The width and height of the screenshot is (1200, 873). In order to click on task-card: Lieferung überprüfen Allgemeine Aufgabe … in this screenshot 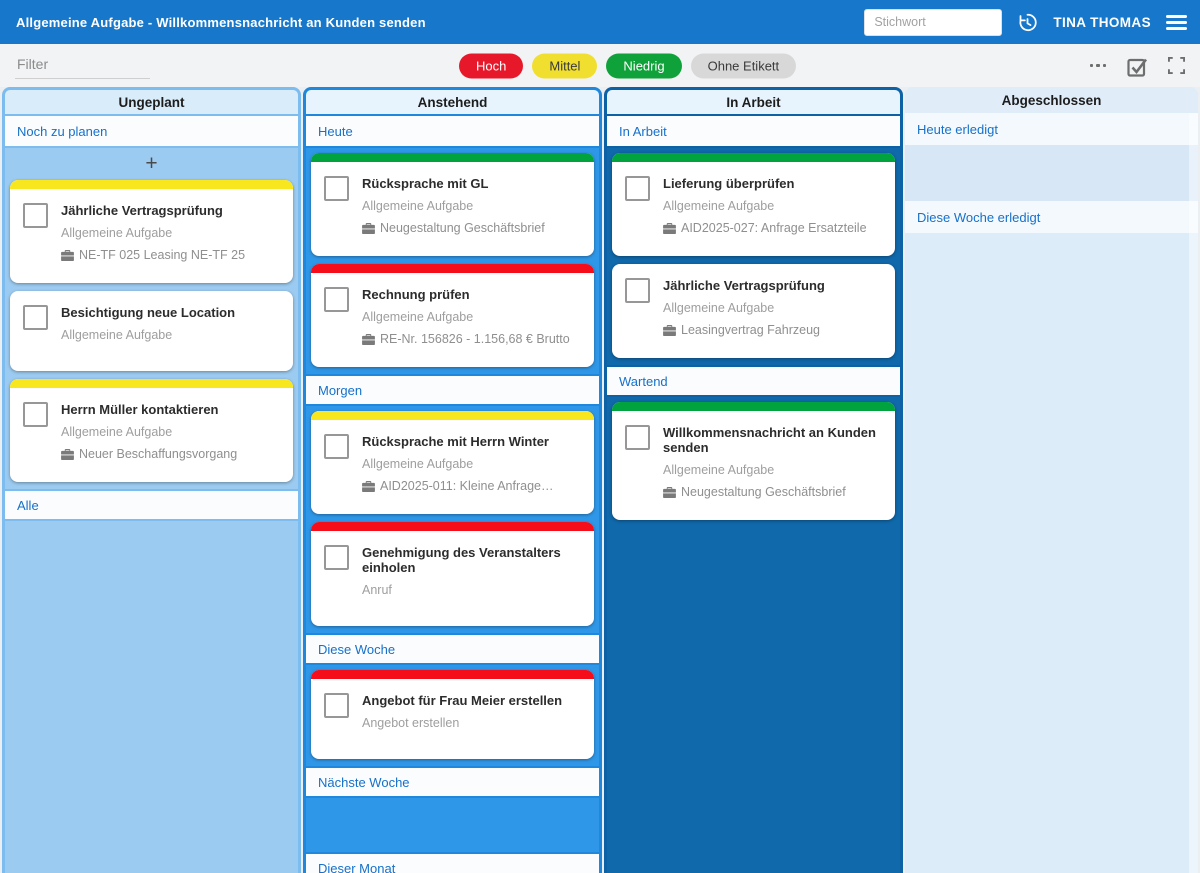, I will do `click(753, 204)`.